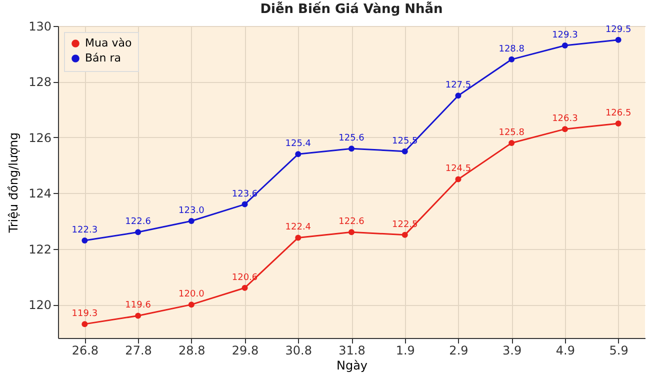 The image size is (653, 375). I want to click on x-tick-label: 26.8, so click(85, 351).